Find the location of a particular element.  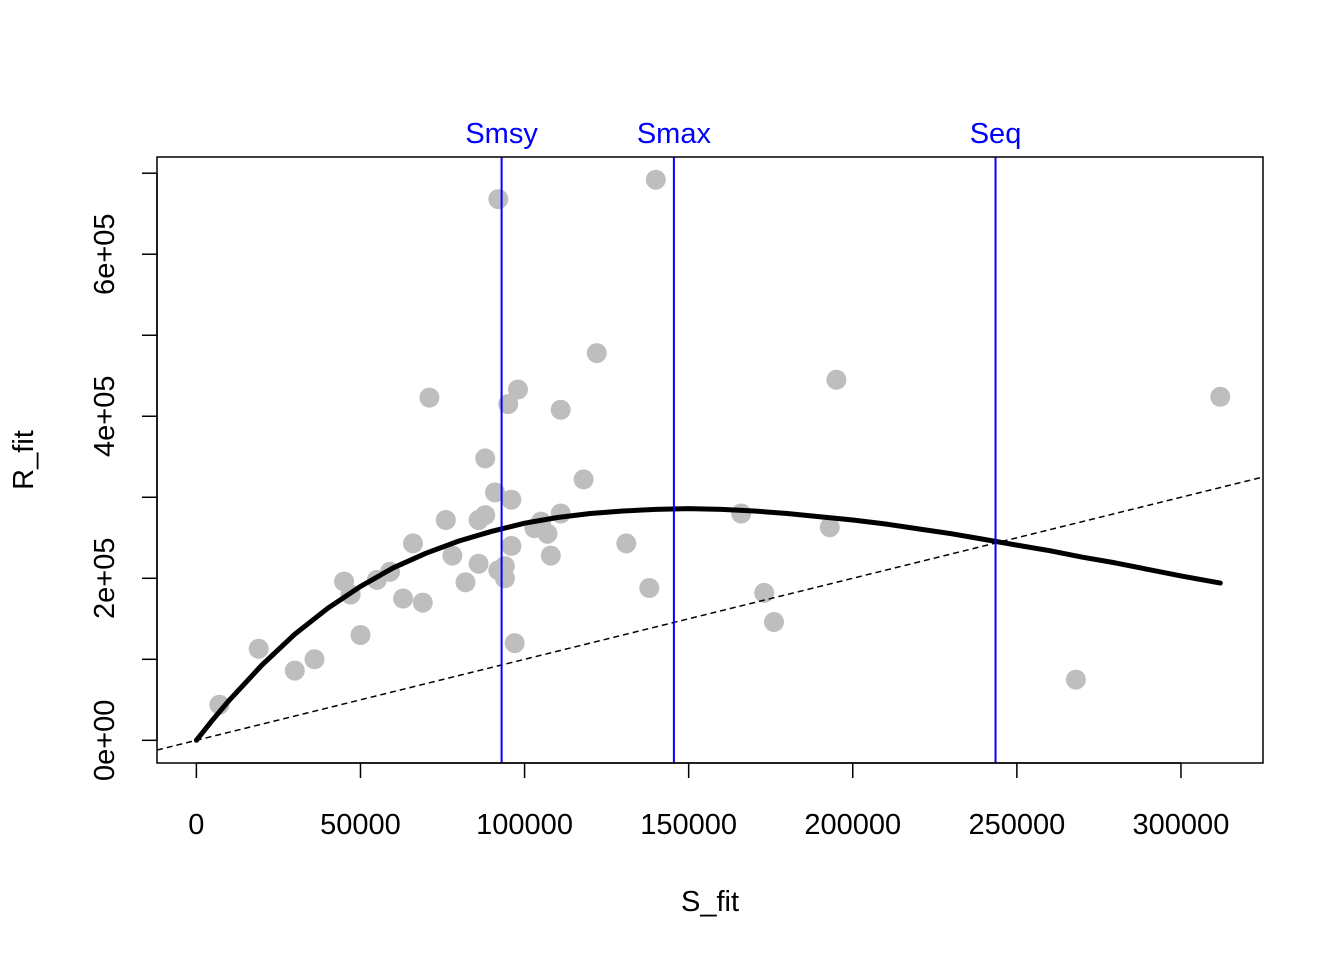

x-tick-label: 200000 is located at coordinates (852, 825).